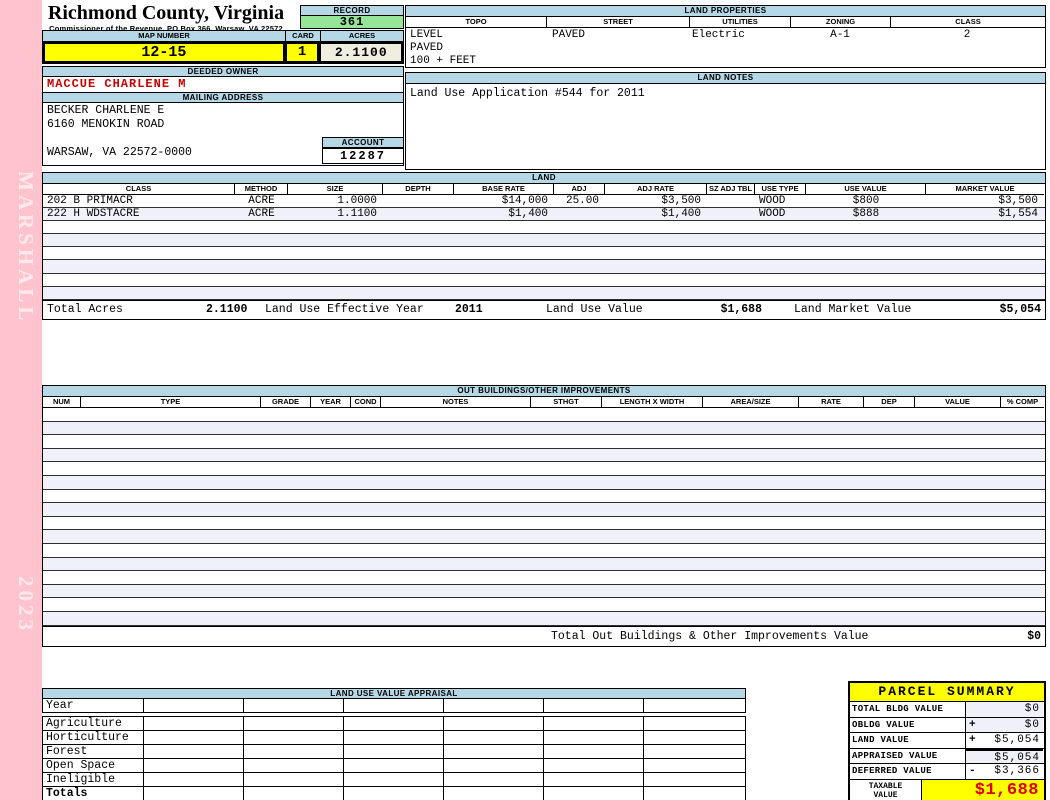 The image size is (1050, 800). What do you see at coordinates (227, 309) in the screenshot?
I see `total-acres-value: 2.1100` at bounding box center [227, 309].